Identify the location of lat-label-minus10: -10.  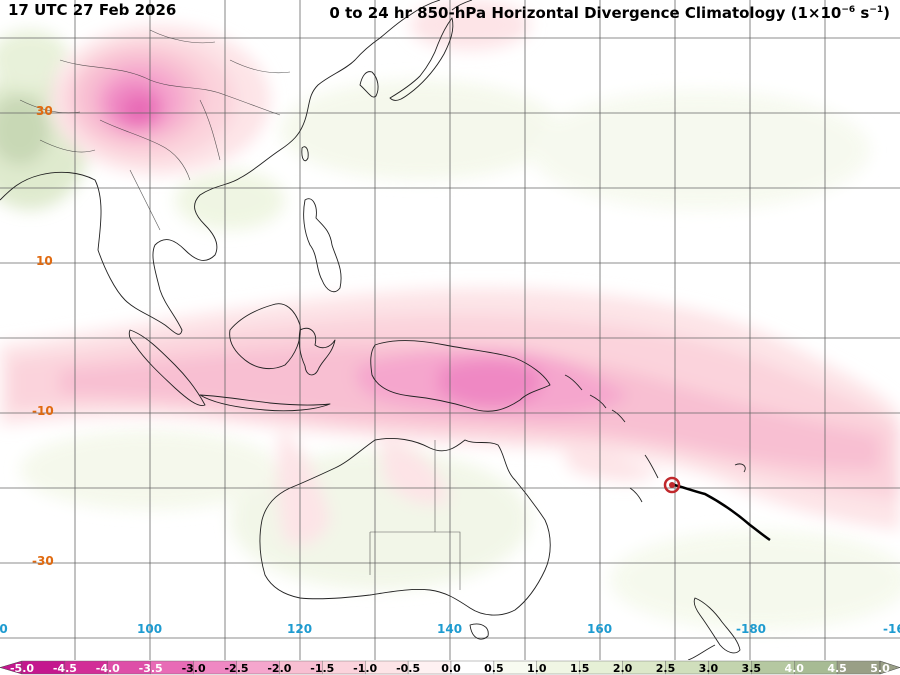
(43, 411).